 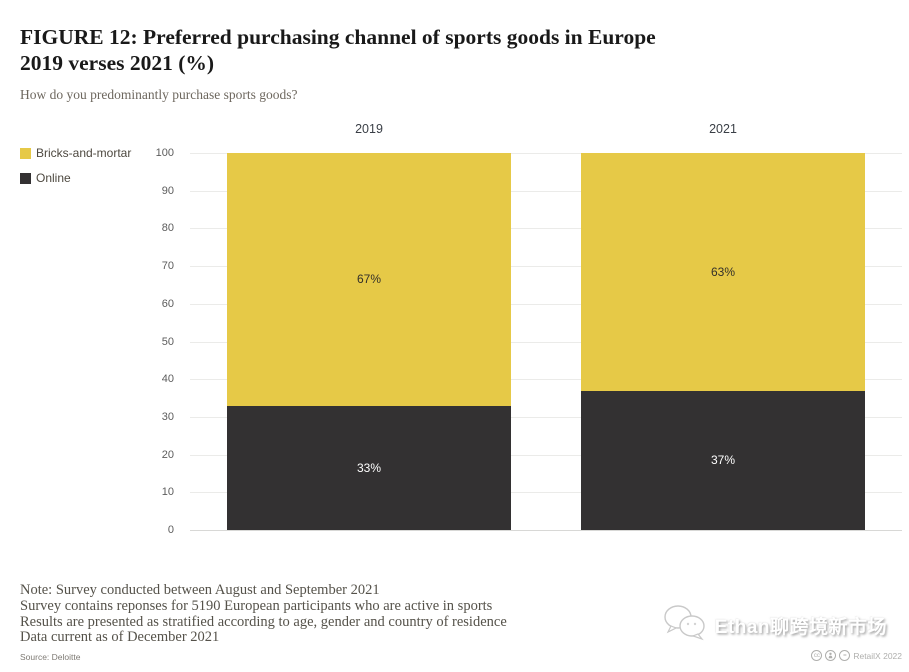 I want to click on person-glyph, so click(x=831, y=655).